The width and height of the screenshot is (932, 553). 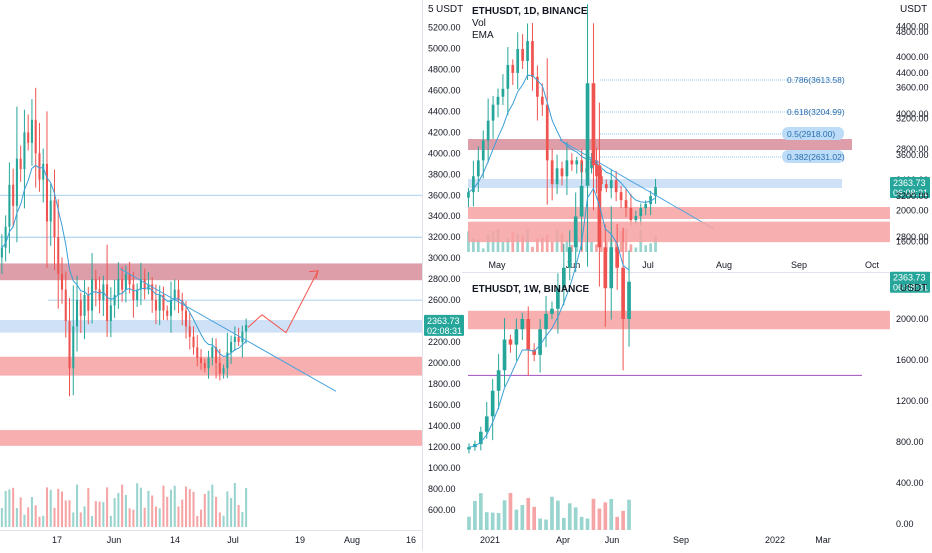 What do you see at coordinates (816, 112) in the screenshot?
I see `fib-label: 0.618(3204.99)` at bounding box center [816, 112].